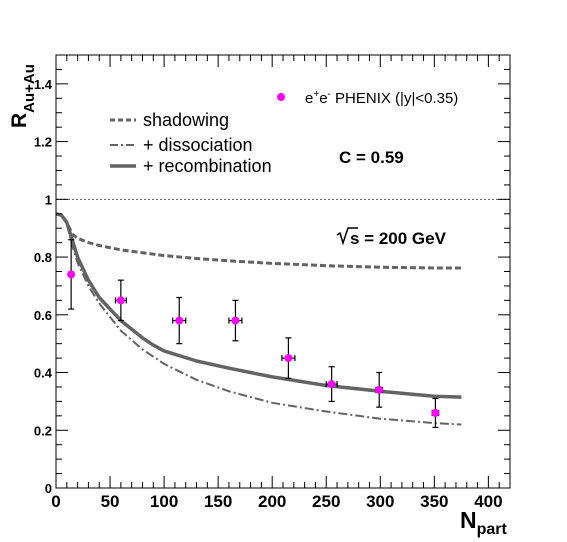  Describe the element at coordinates (218, 501) in the screenshot. I see `x-tick-label: 150` at that location.